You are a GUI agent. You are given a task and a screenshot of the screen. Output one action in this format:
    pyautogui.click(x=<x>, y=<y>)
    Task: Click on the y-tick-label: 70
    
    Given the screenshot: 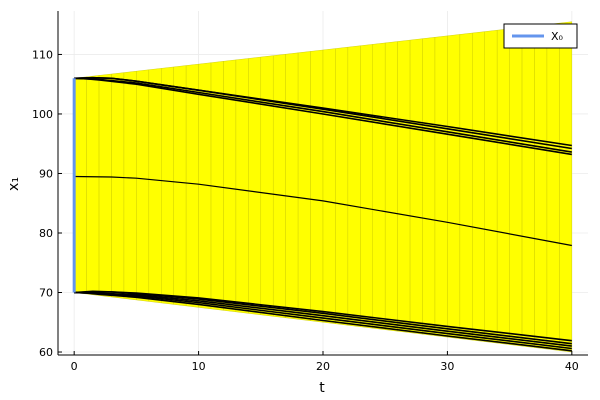 What is the action you would take?
    pyautogui.click(x=46, y=293)
    